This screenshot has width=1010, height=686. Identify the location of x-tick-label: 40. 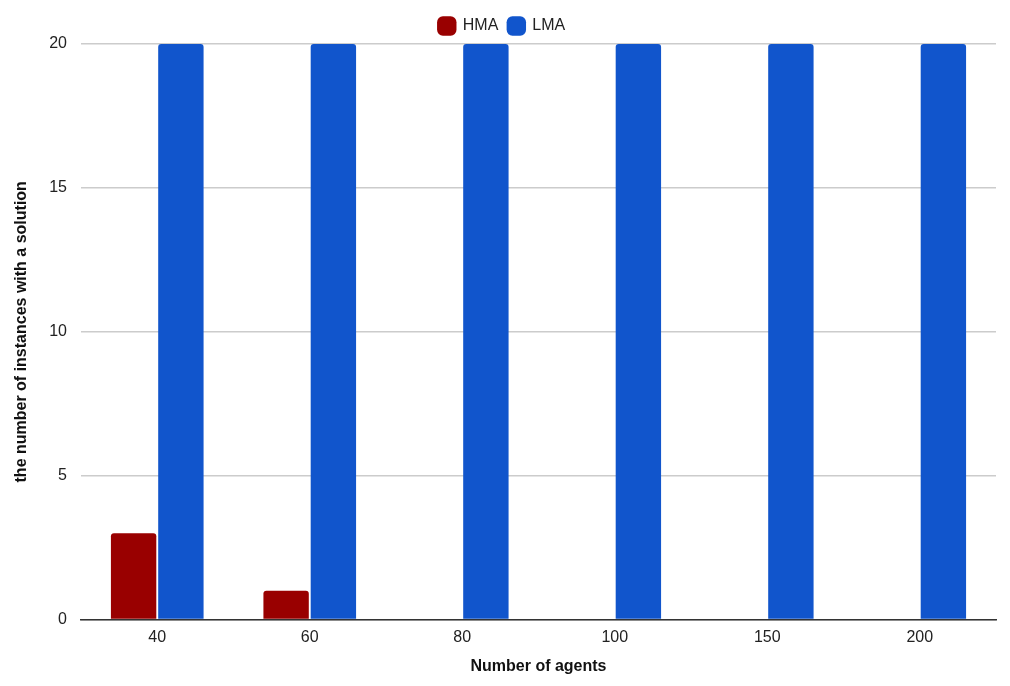
(157, 636).